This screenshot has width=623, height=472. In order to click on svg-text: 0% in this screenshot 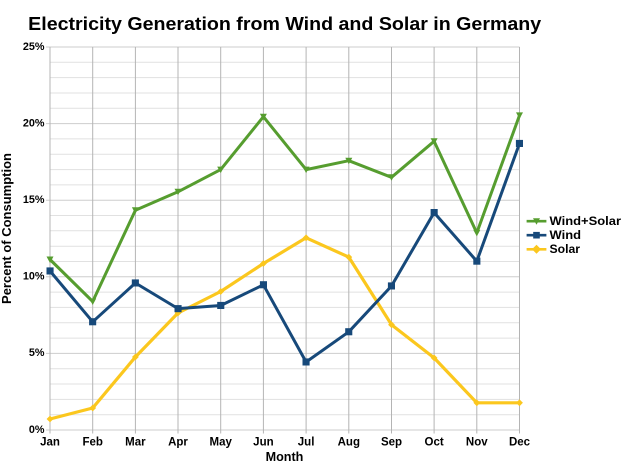, I will do `click(37, 430)`.